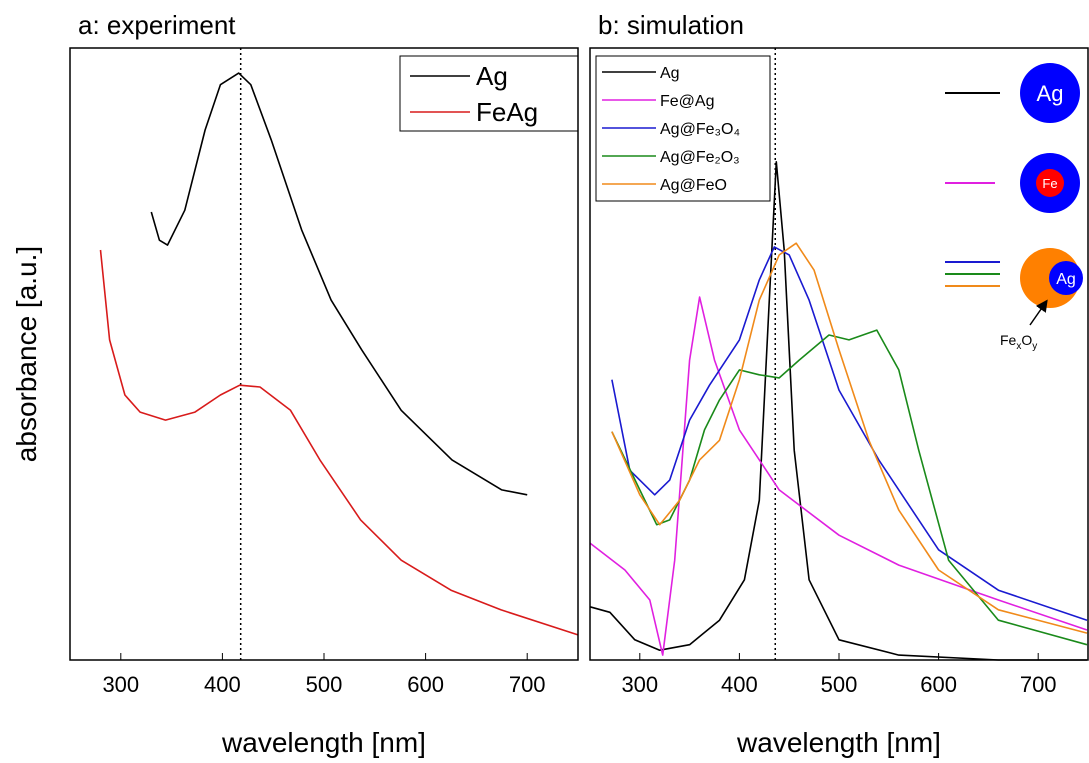  Describe the element at coordinates (1008, 340) in the screenshot. I see `shell-label-part: Fe` at that location.